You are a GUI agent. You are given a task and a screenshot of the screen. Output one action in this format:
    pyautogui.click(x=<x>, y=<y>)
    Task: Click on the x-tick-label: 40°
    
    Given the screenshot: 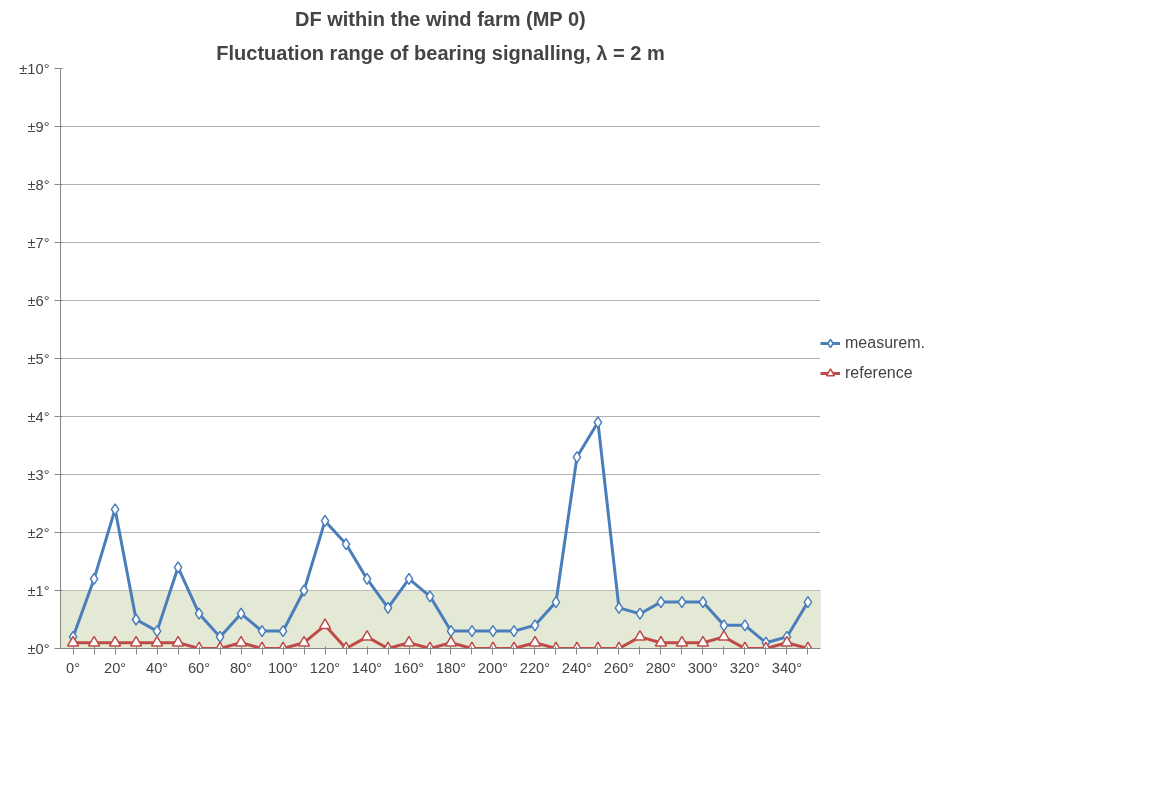 What is the action you would take?
    pyautogui.click(x=157, y=667)
    